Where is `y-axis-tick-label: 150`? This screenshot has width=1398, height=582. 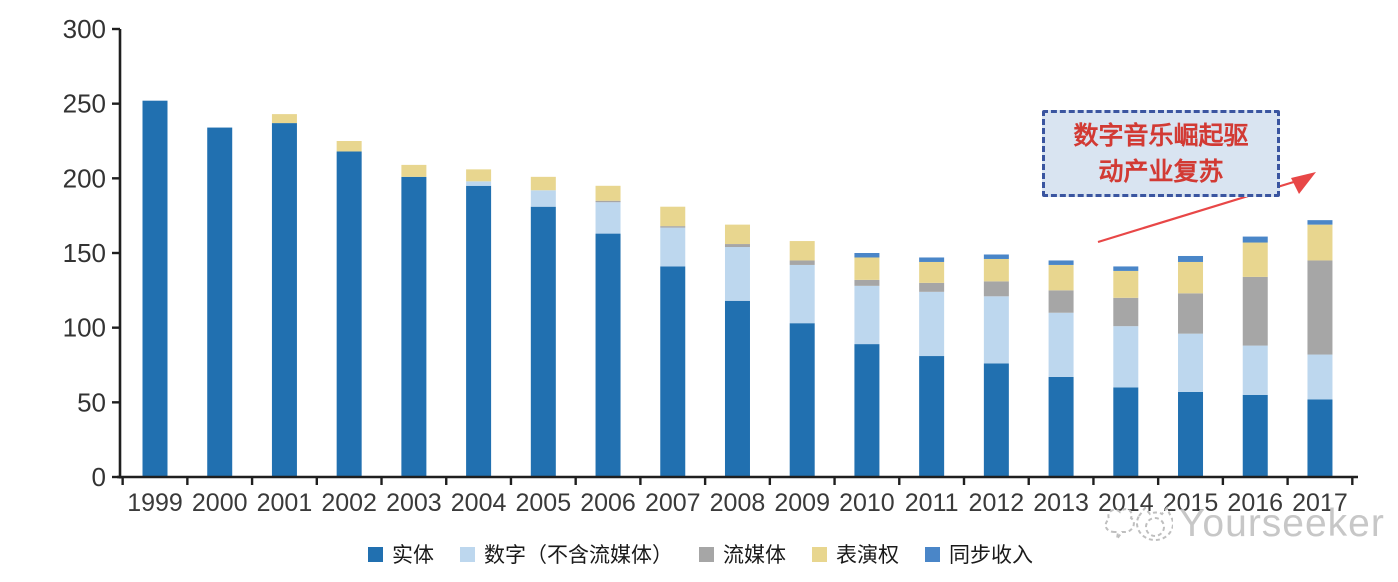
y-axis-tick-label: 150 is located at coordinates (84, 253).